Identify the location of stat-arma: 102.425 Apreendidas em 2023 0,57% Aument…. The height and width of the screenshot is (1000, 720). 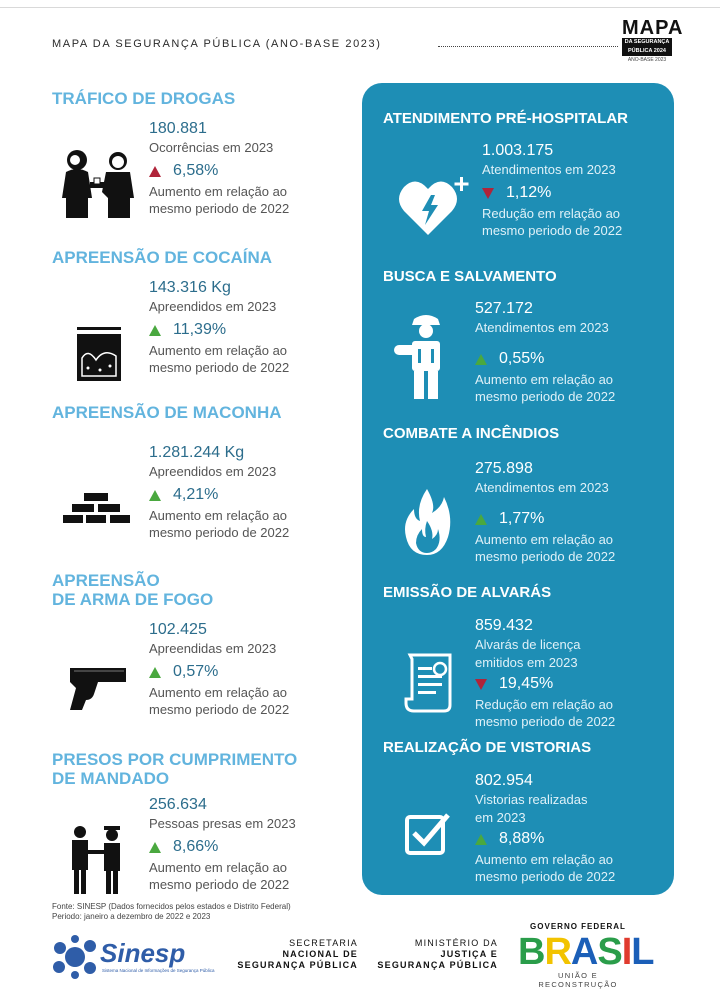
(219, 669).